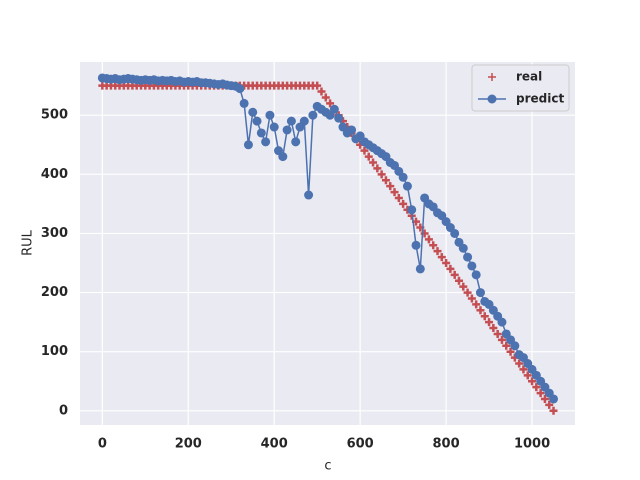 The width and height of the screenshot is (640, 480). Describe the element at coordinates (54, 174) in the screenshot. I see `y-tick-label: 400` at that location.